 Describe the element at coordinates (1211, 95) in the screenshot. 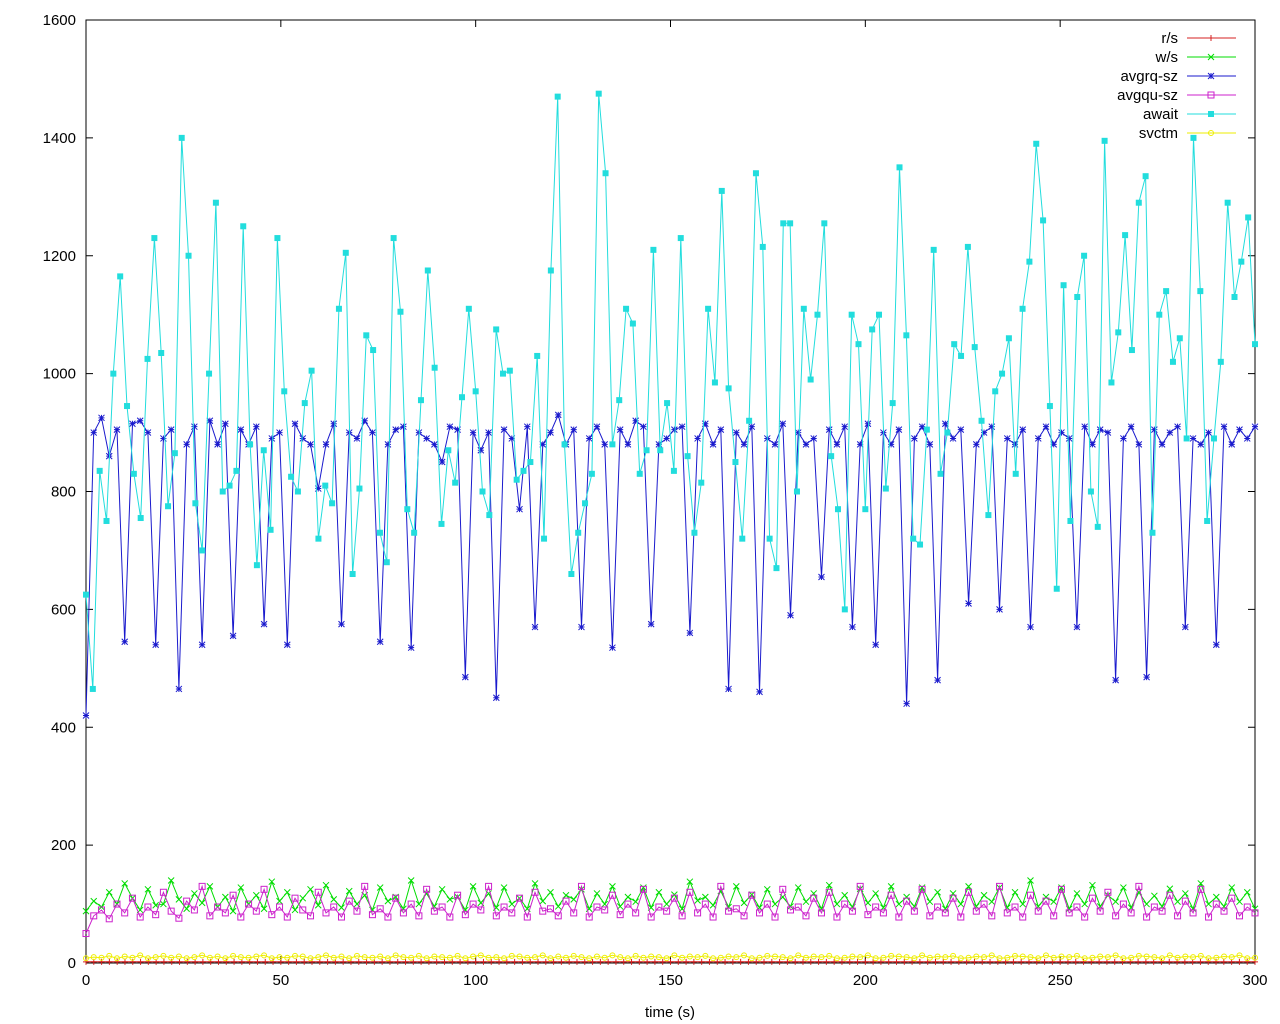

I see `legend-swatch-marker` at that location.